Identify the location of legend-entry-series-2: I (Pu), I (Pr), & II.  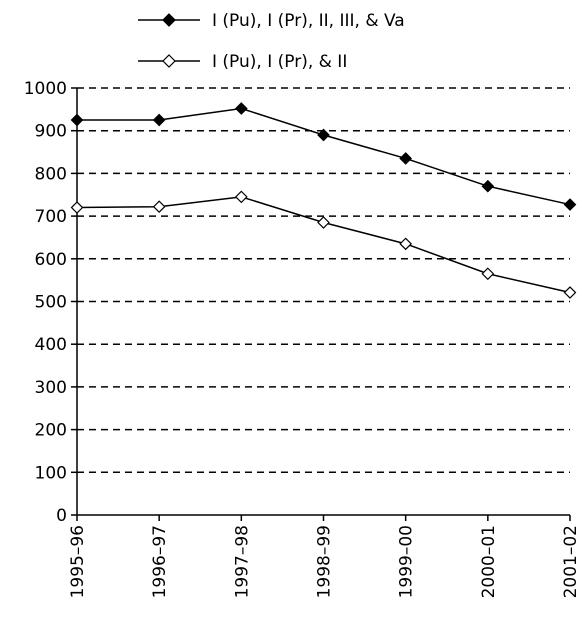
(242, 62).